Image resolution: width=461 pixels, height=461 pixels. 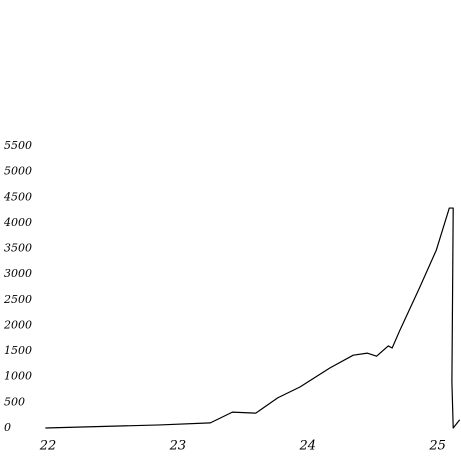 I want to click on y-tick-label: 500, so click(x=14, y=401).